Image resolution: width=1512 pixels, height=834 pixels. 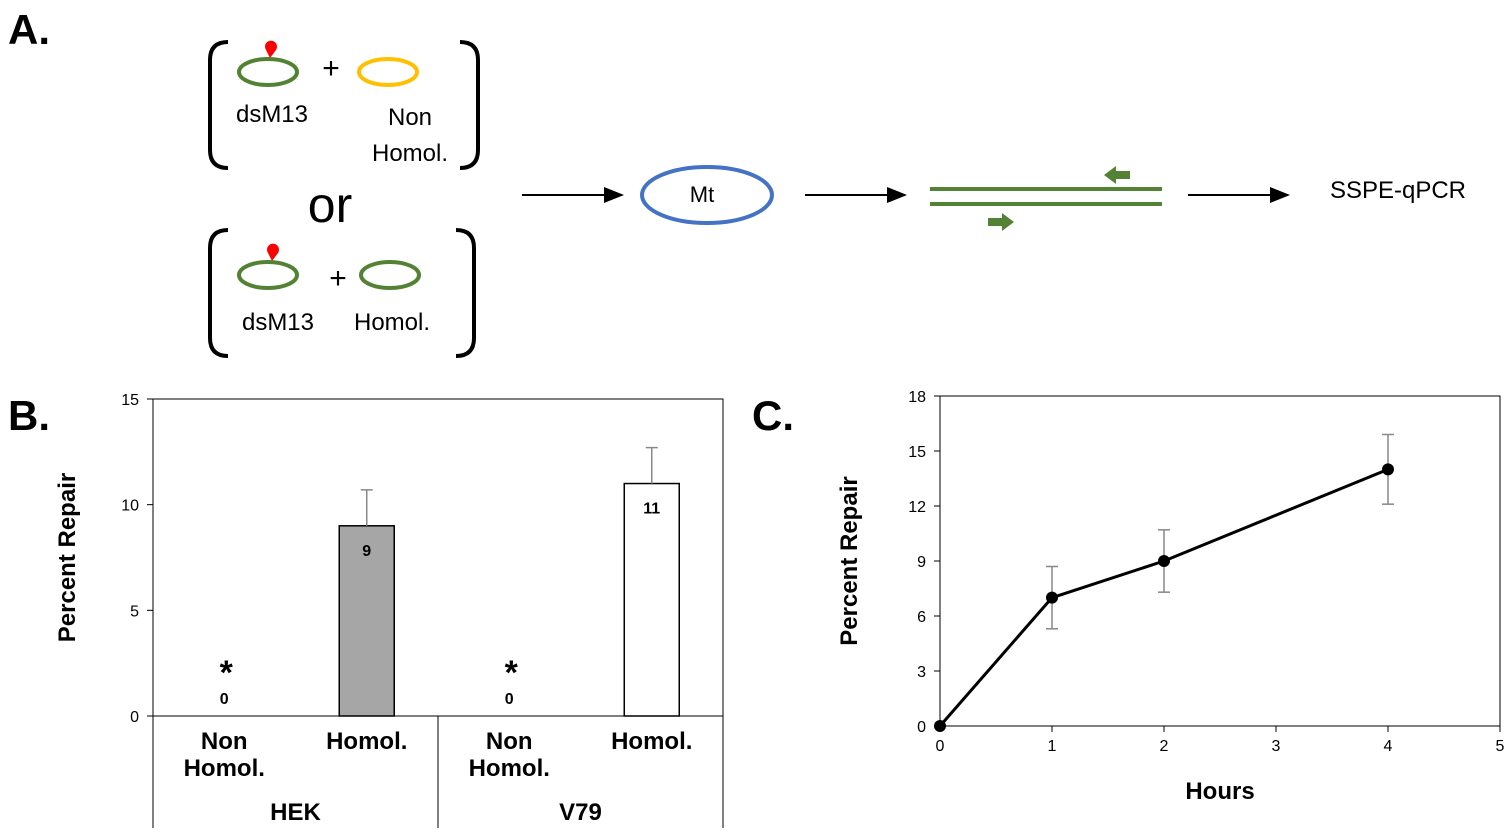 What do you see at coordinates (1500, 746) in the screenshot?
I see `x-tick-label: 5` at bounding box center [1500, 746].